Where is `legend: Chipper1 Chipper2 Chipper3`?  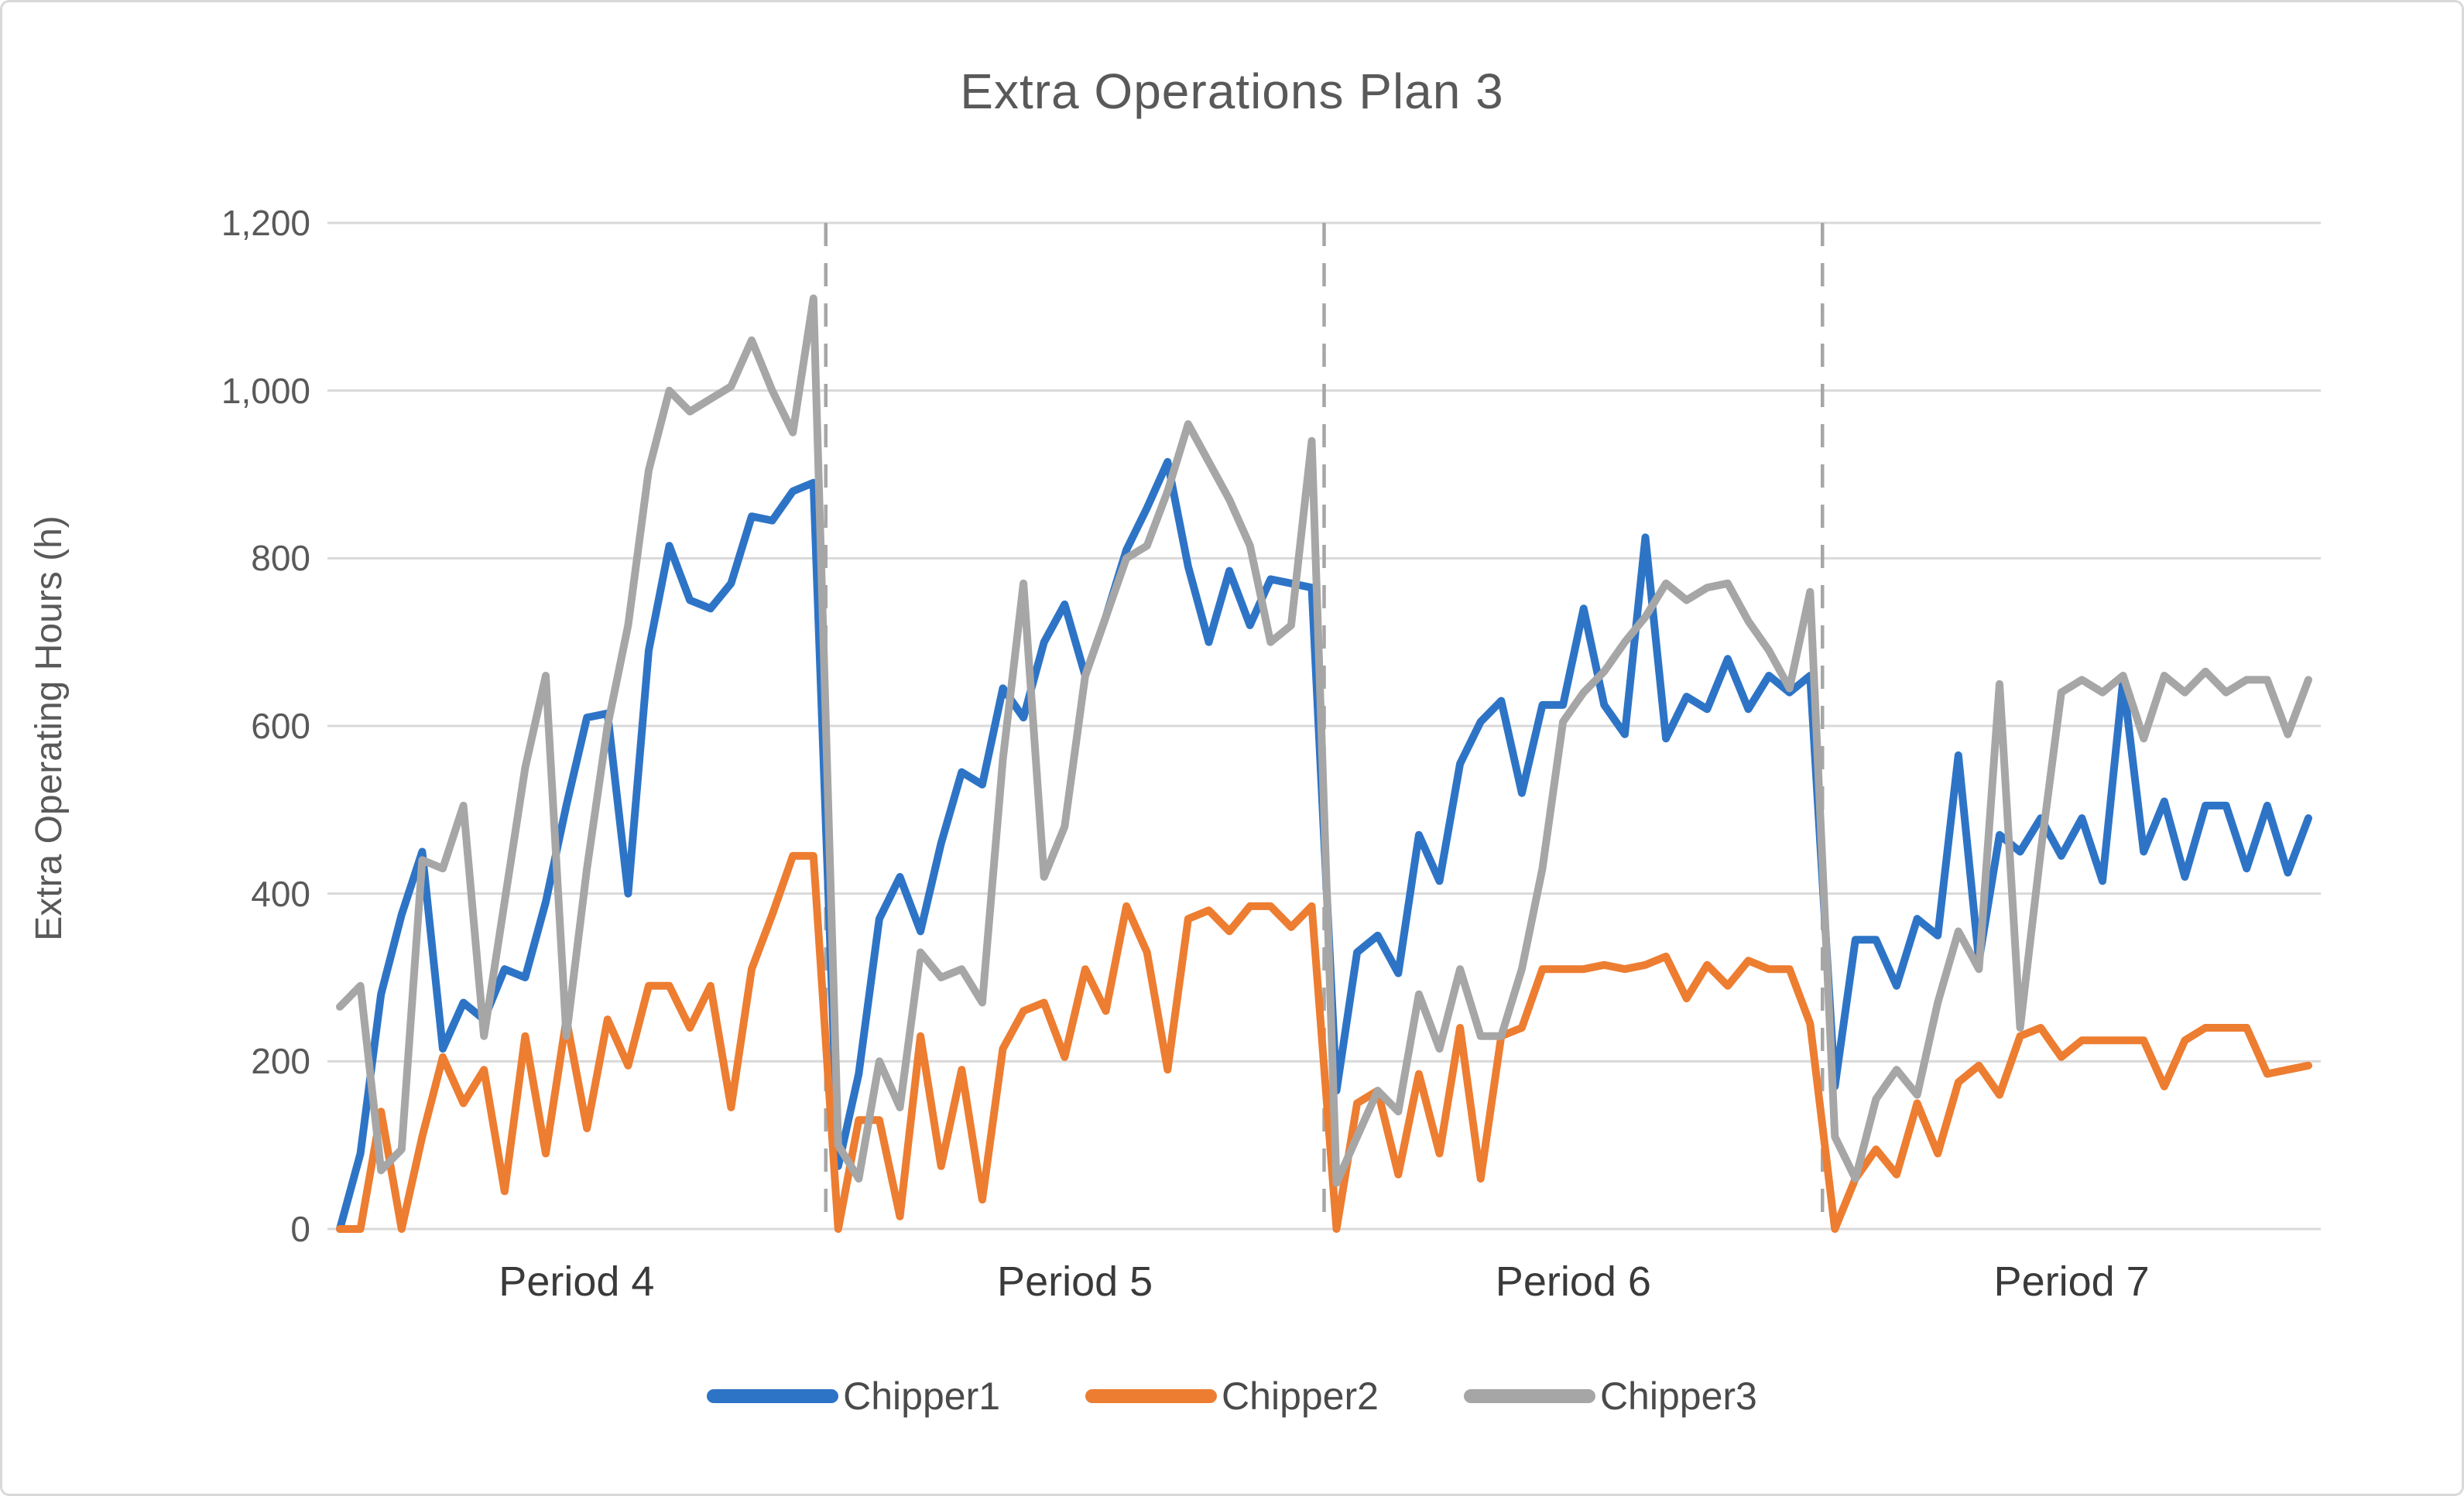
legend: Chipper1 Chipper2 Chipper3 is located at coordinates (1232, 1396).